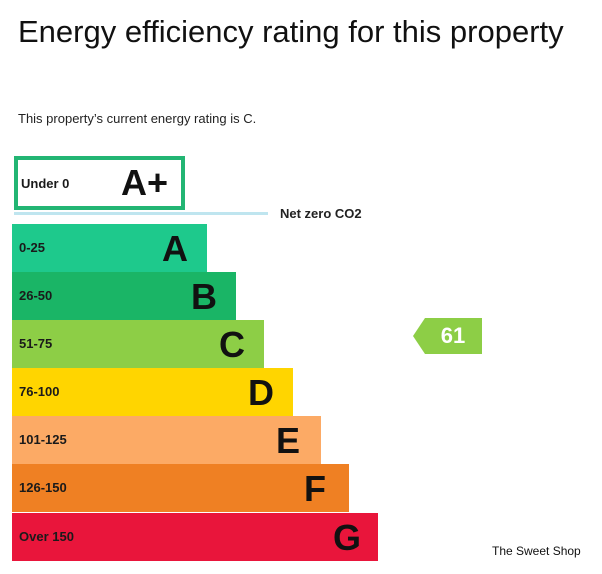 This screenshot has width=602, height=574. What do you see at coordinates (347, 537) in the screenshot?
I see `band-g-letter: G` at bounding box center [347, 537].